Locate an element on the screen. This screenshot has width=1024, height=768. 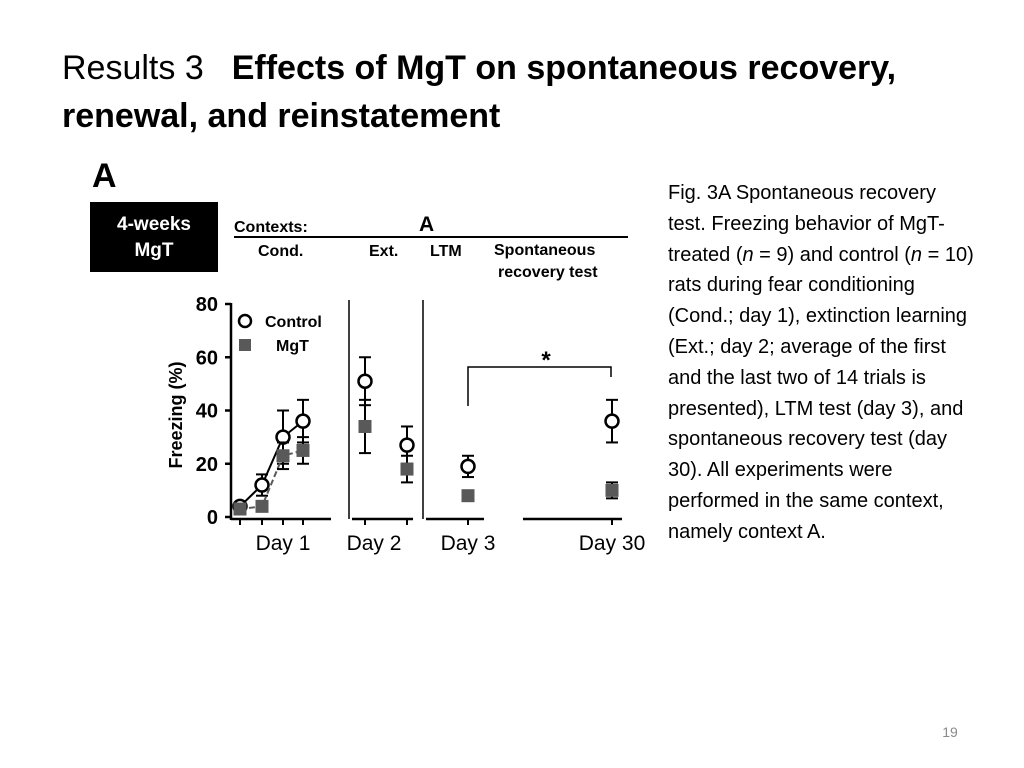
phase-cond: Cond. is located at coordinates (280, 251).